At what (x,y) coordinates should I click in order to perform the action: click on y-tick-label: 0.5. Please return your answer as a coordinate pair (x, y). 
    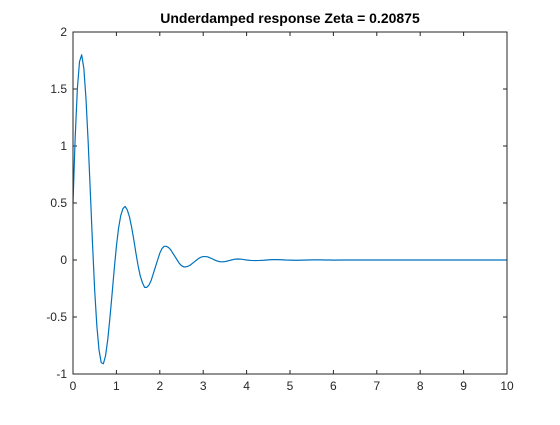
    Looking at the image, I should click on (58, 203).